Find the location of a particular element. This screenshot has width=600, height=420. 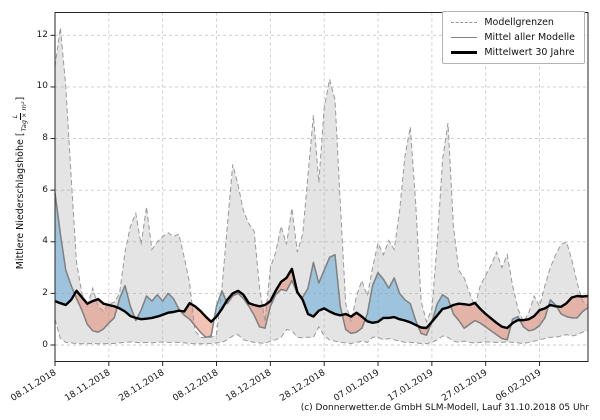

legend-item-mittelwert-30-jahre: Mittelwert 30 Jahre is located at coordinates (513, 52).